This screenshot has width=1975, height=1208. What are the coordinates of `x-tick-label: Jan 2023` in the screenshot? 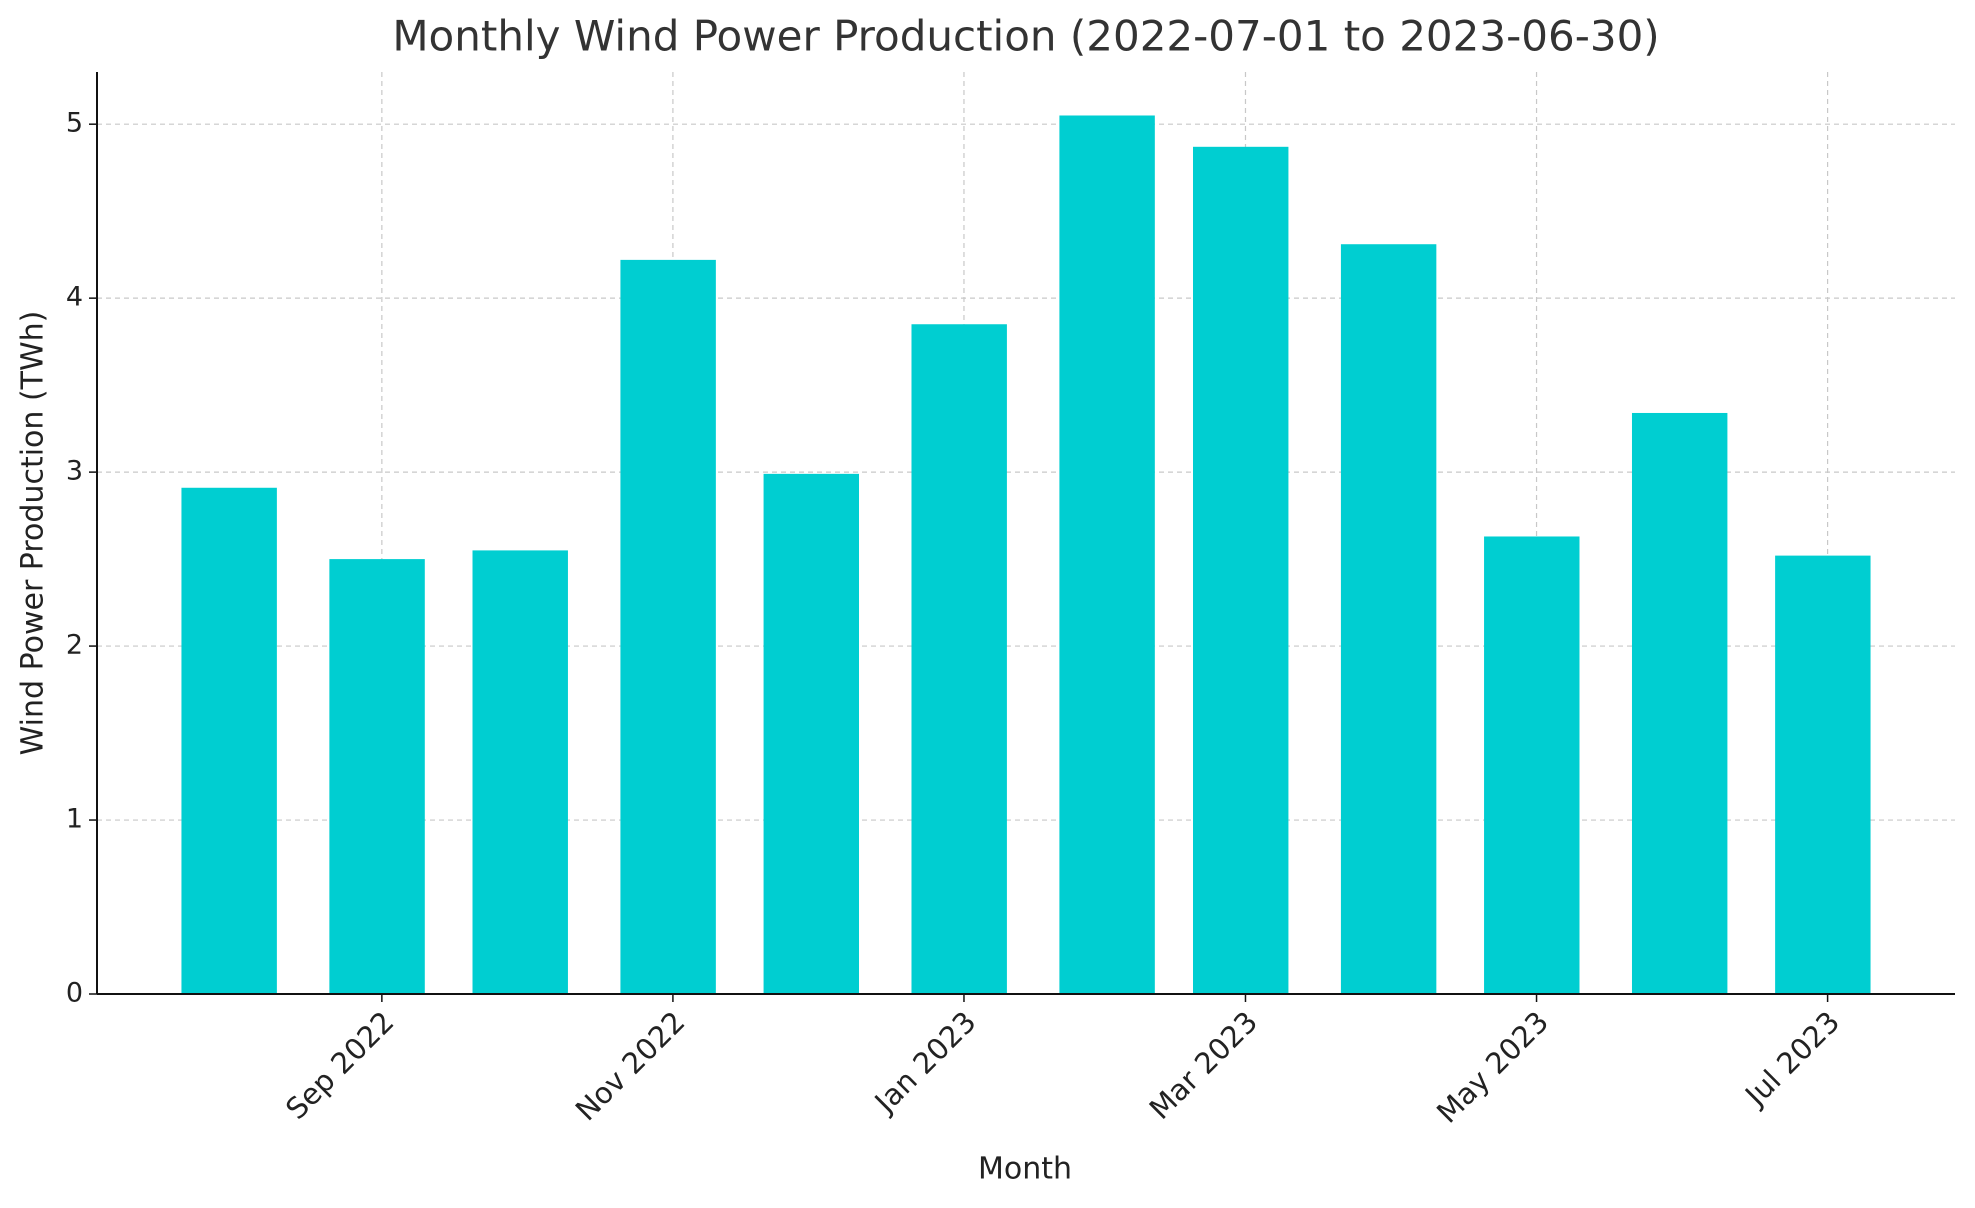 It's located at (925, 1063).